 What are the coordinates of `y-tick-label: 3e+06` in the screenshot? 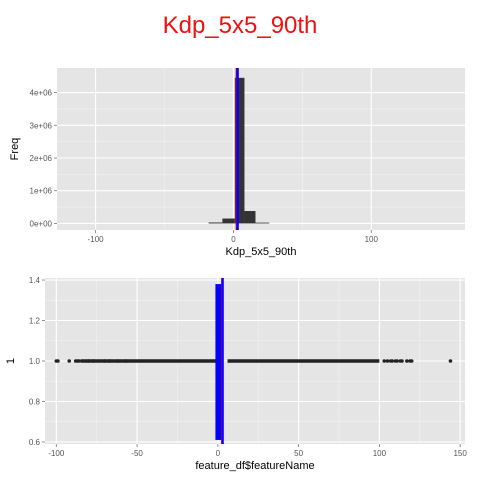 It's located at (41, 125).